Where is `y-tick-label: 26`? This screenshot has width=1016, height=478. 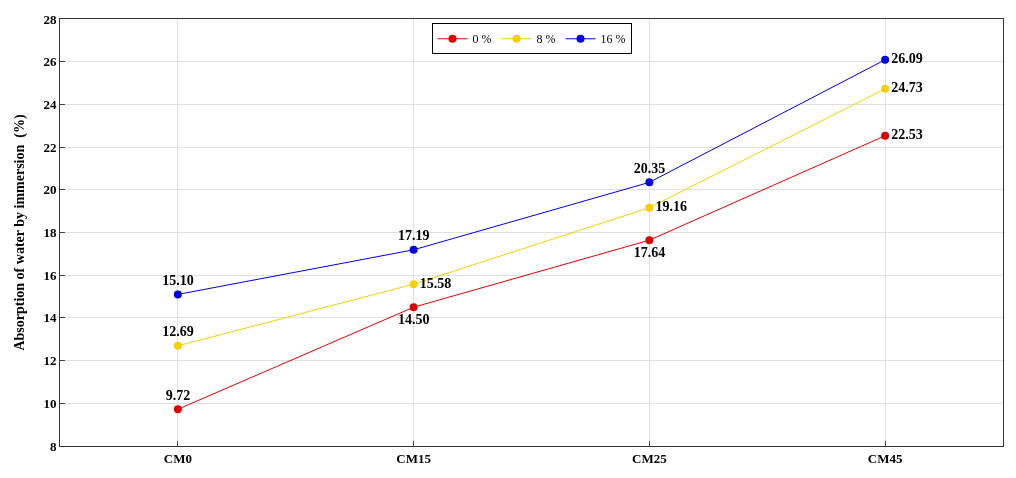 y-tick-label: 26 is located at coordinates (50, 62).